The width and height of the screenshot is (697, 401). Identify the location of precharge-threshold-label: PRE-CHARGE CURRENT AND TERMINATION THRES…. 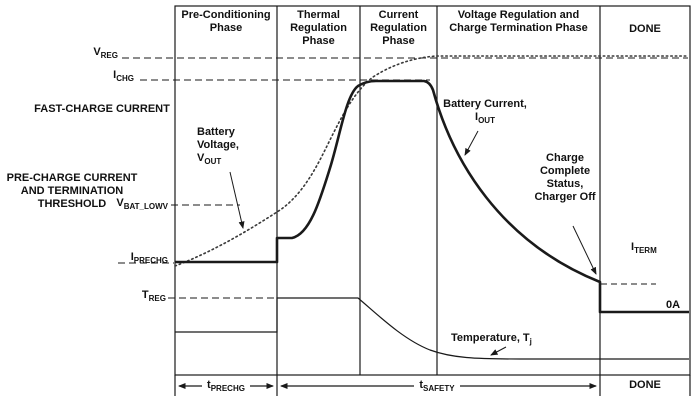
(72, 191).